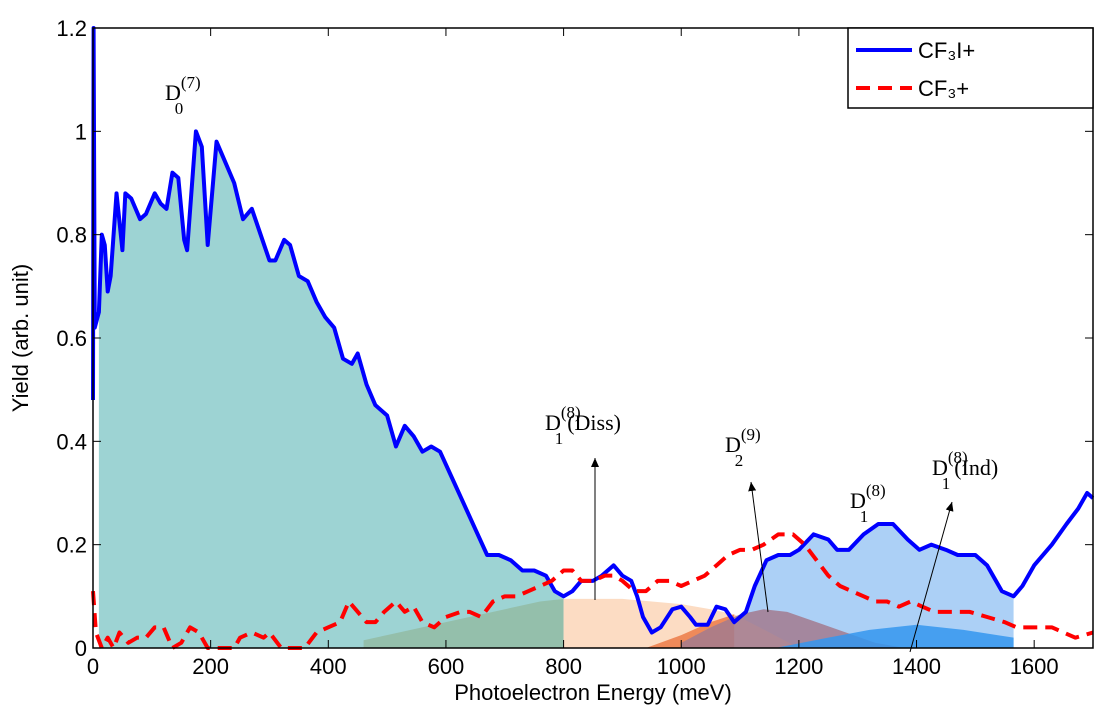 The height and width of the screenshot is (718, 1094). Describe the element at coordinates (20, 338) in the screenshot. I see `y-axis-title: Yield (arb. unit)` at that location.